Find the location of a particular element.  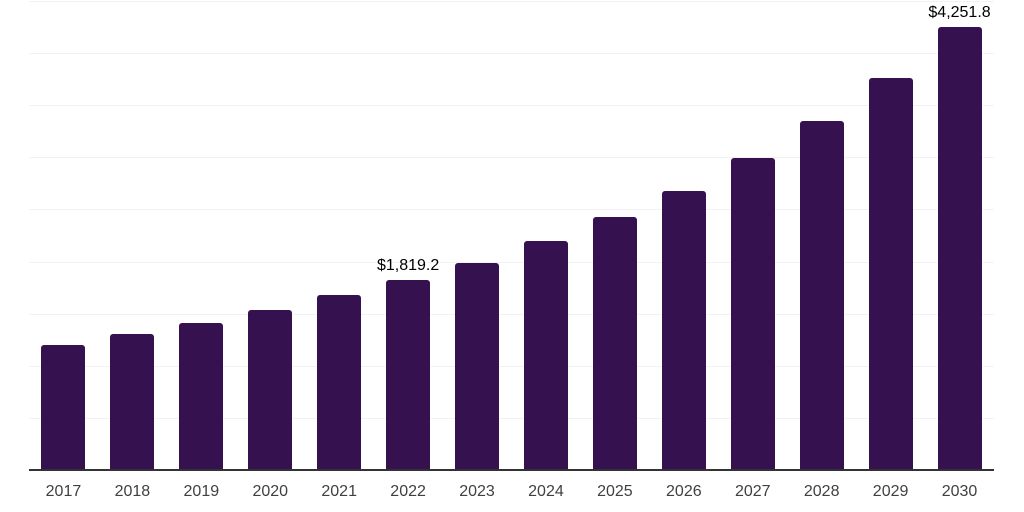

x-tick-label-2023: 2023 is located at coordinates (477, 491).